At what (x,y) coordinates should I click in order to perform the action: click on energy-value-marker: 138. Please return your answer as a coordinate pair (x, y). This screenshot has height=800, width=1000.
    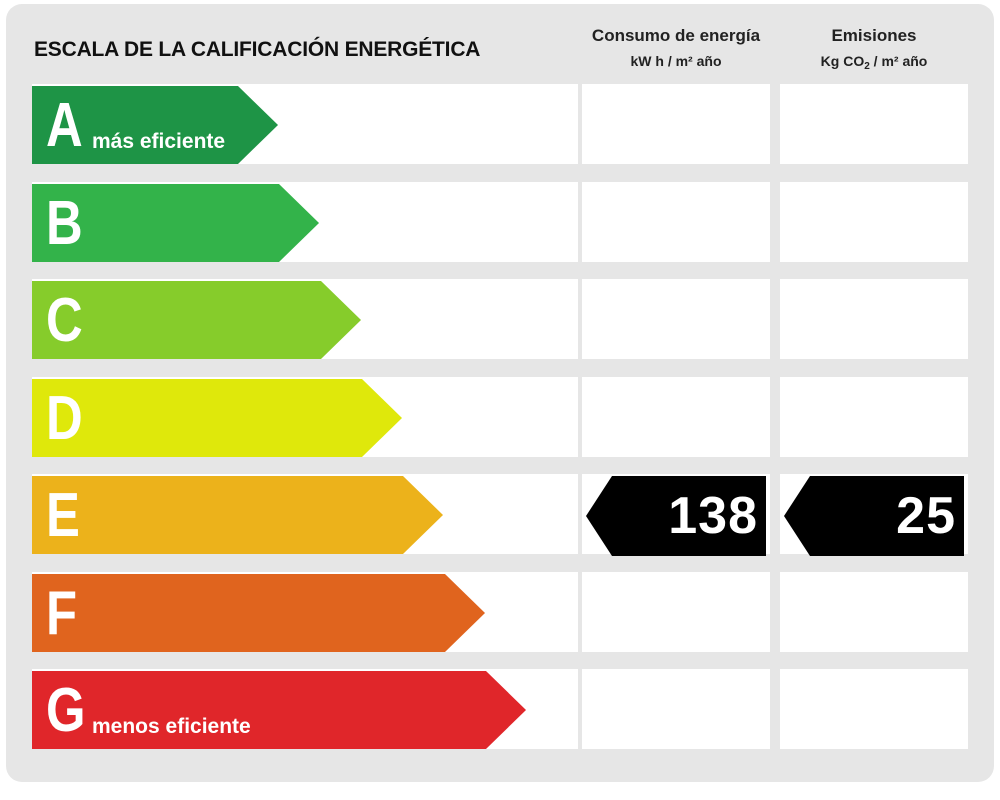
    Looking at the image, I should click on (676, 516).